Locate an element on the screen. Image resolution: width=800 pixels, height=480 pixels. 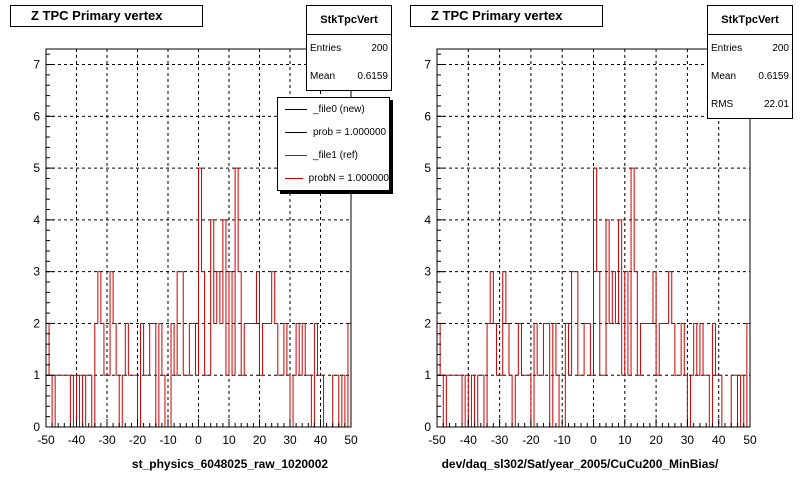
left-y-tick-label: 0 is located at coordinates (36, 427).